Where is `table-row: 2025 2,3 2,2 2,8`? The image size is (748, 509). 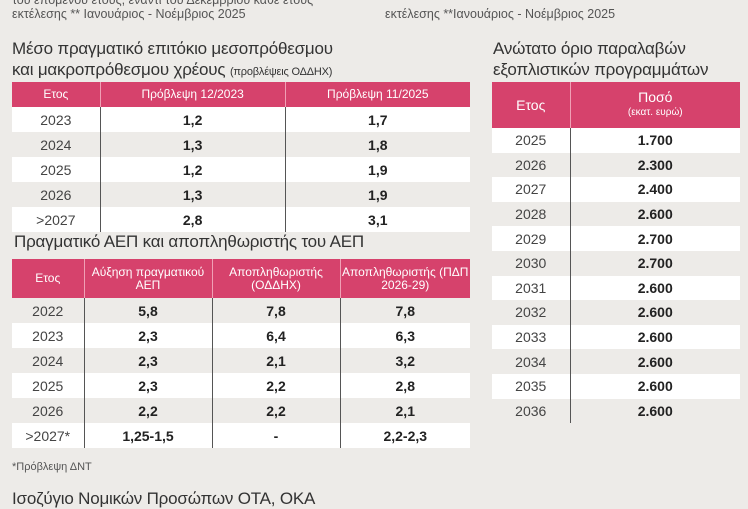
table-row: 2025 2,3 2,2 2,8 is located at coordinates (241, 385).